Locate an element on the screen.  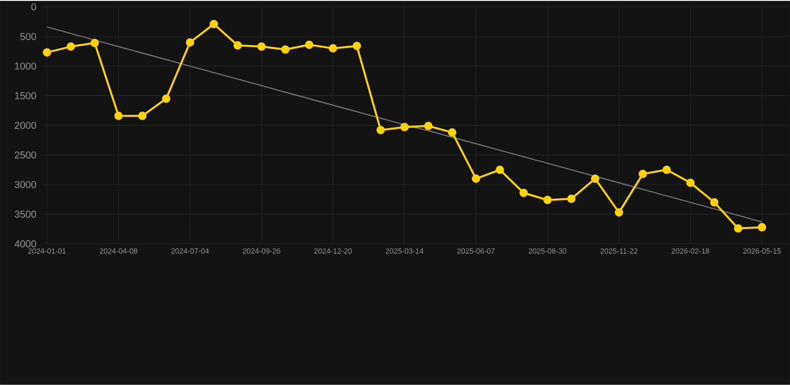
y-tick-label: 2500 is located at coordinates (25, 155).